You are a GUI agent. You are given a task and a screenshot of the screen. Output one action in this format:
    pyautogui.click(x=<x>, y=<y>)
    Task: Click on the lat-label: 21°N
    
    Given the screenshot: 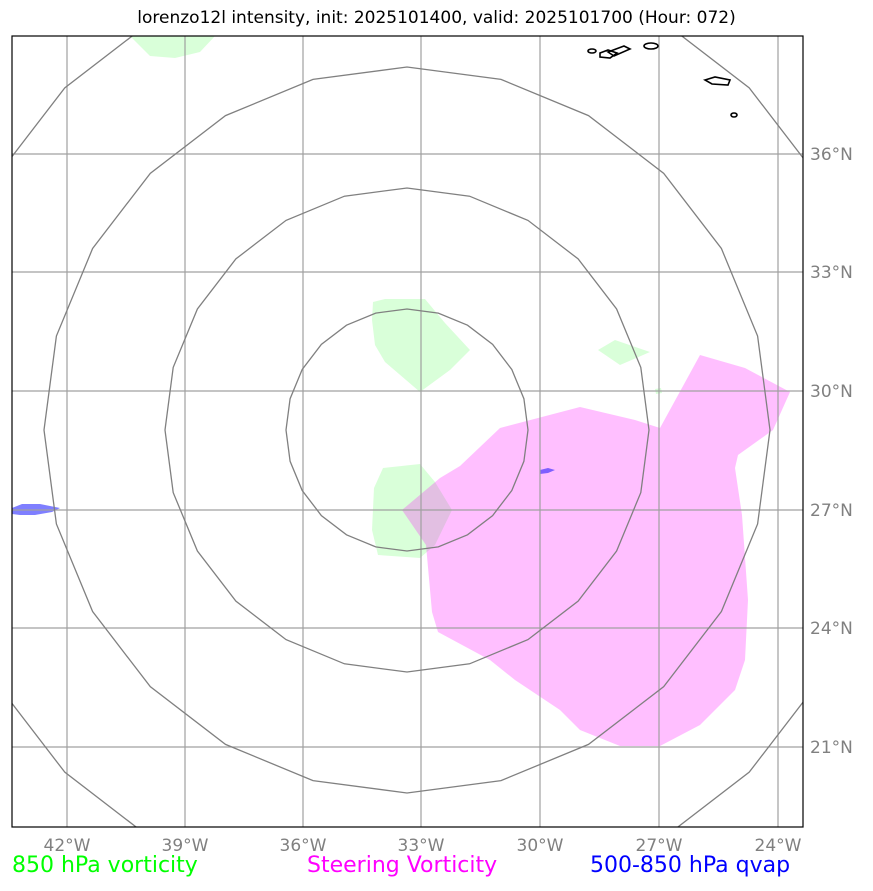 What is the action you would take?
    pyautogui.click(x=831, y=748)
    